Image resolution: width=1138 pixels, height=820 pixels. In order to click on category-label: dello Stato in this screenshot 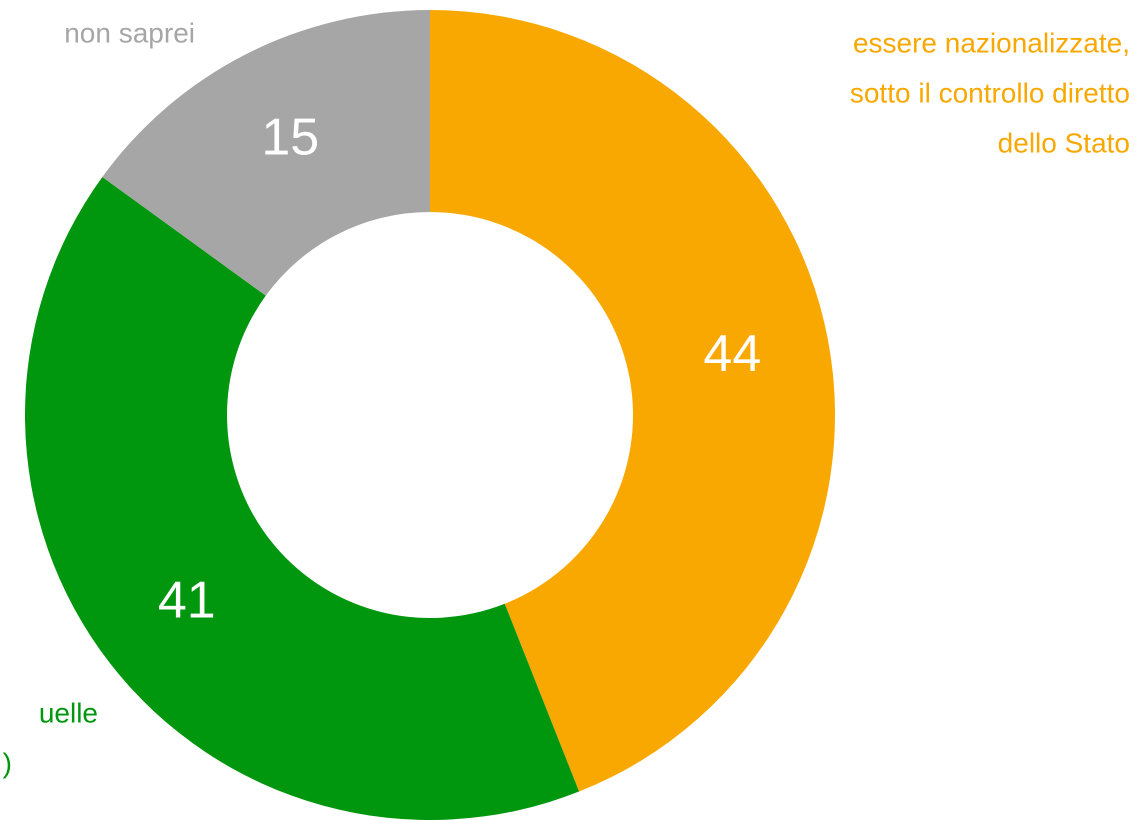, I will do `click(1064, 142)`.